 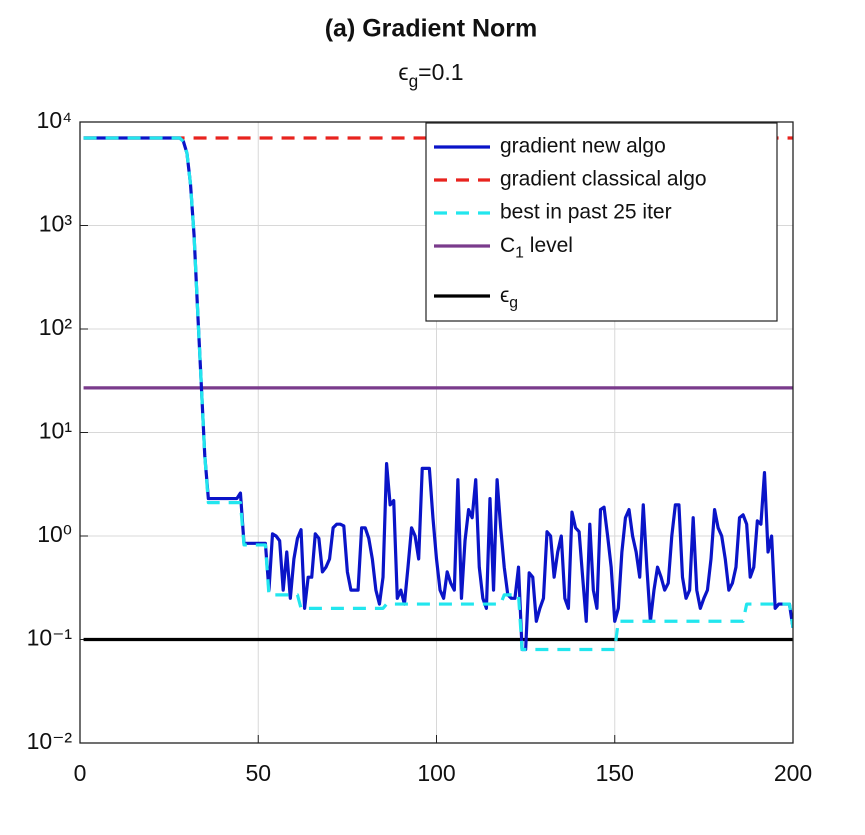 What do you see at coordinates (536, 248) in the screenshot?
I see `legend-label: C1 level` at bounding box center [536, 248].